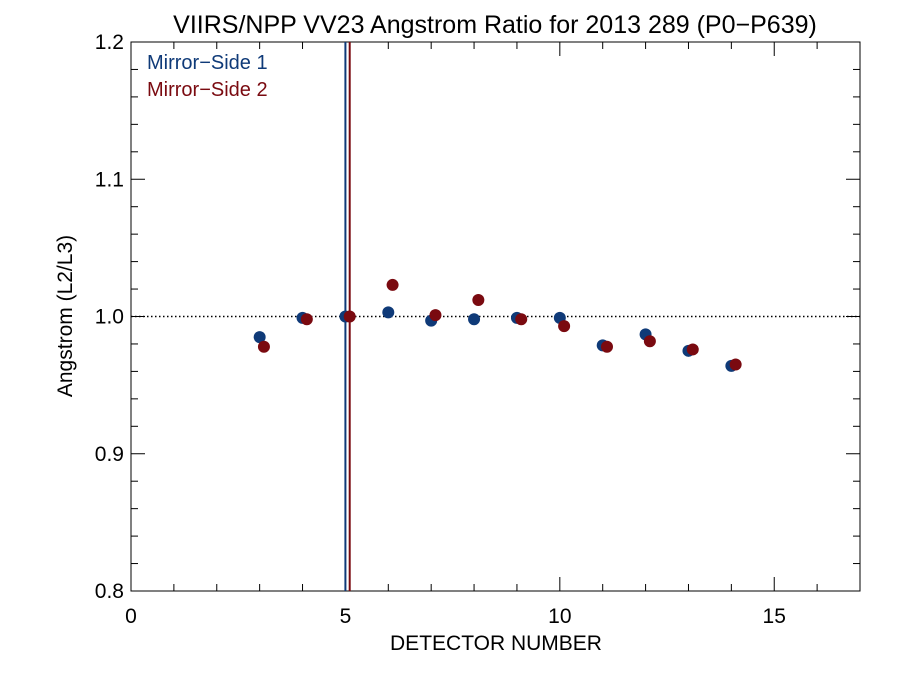 Image resolution: width=900 pixels, height=675 pixels. Describe the element at coordinates (774, 616) in the screenshot. I see `x-tick-label: 15` at that location.